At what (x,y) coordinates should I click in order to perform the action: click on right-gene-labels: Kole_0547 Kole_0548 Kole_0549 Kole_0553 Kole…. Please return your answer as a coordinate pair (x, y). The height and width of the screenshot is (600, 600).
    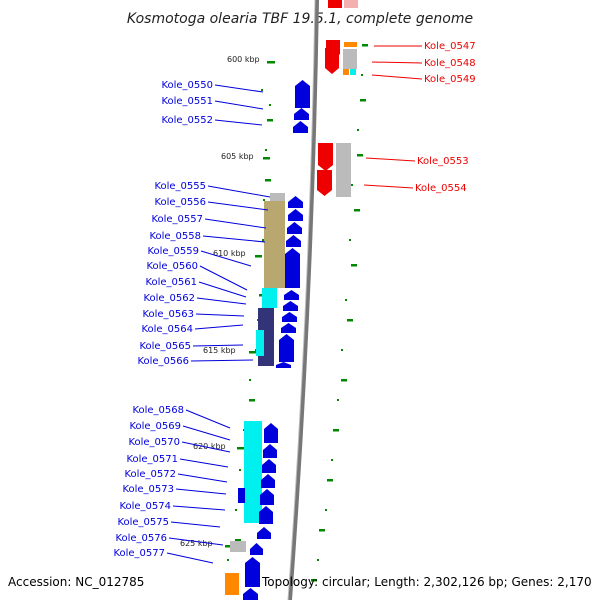
    Looking at the image, I should click on (419, 117).